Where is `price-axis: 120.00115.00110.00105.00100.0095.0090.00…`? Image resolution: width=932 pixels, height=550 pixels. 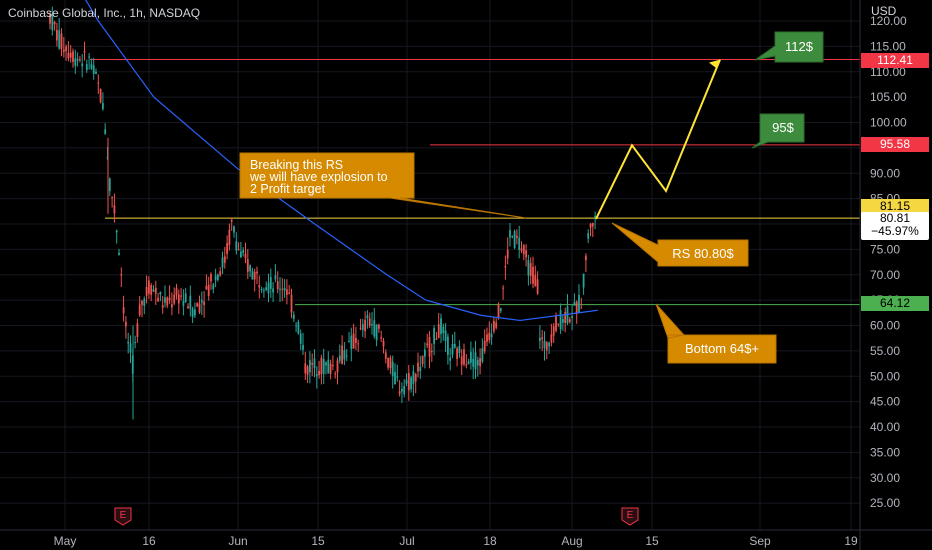
price-axis: 120.00115.00110.00105.00100.0095.0090.00… is located at coordinates (883, 275).